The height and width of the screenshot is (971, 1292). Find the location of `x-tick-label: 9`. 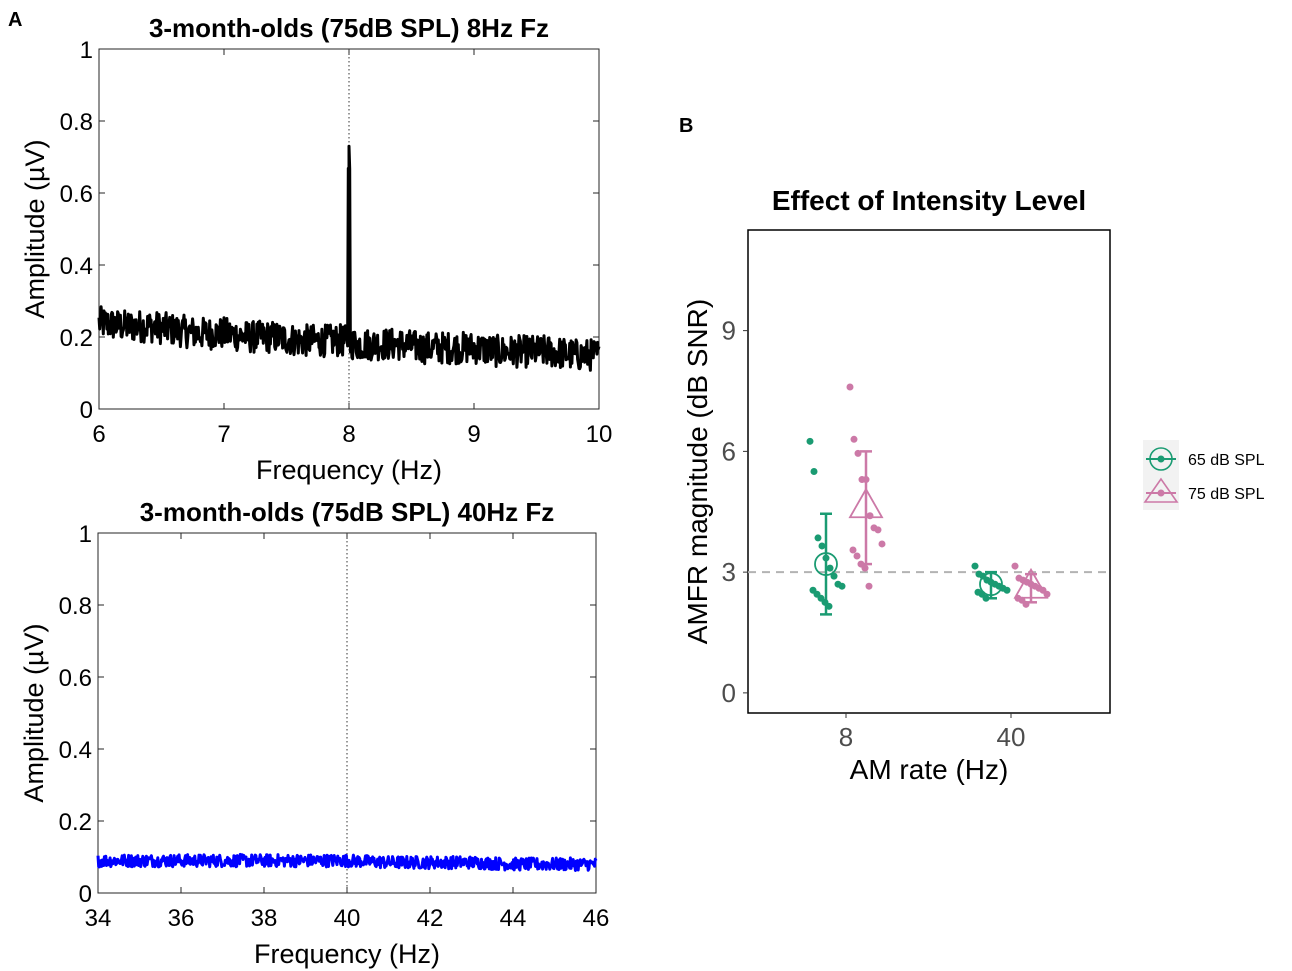

x-tick-label: 9 is located at coordinates (473, 434).